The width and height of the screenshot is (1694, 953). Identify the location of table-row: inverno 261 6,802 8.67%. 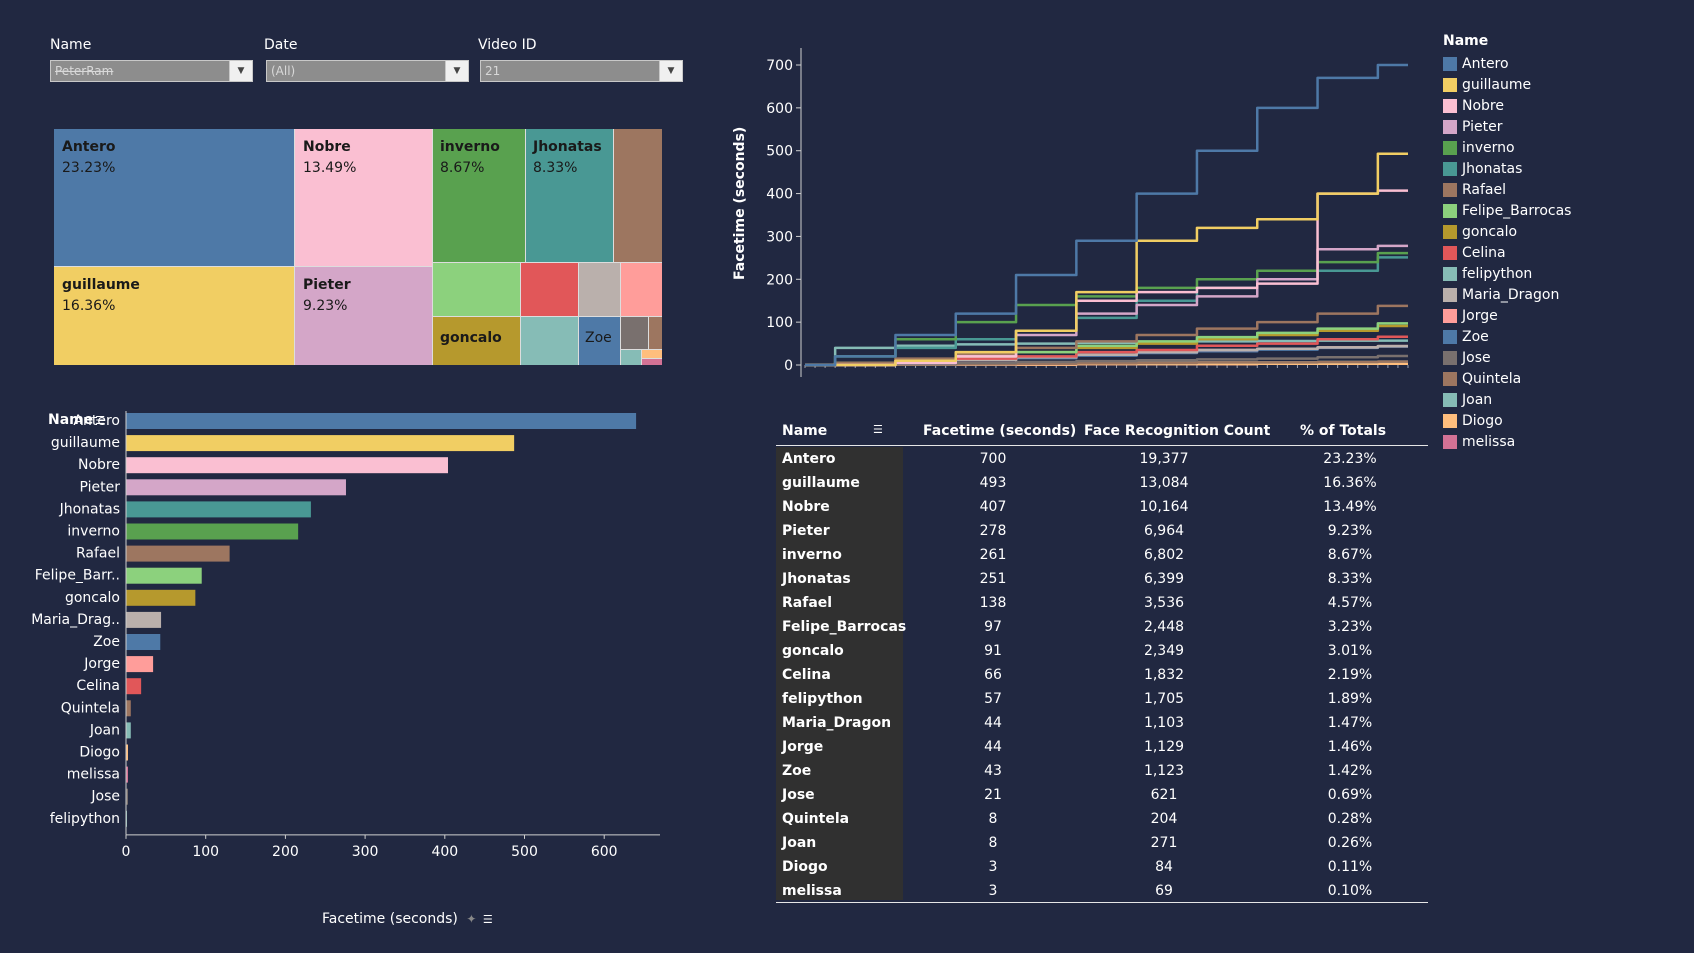
(847, 555).